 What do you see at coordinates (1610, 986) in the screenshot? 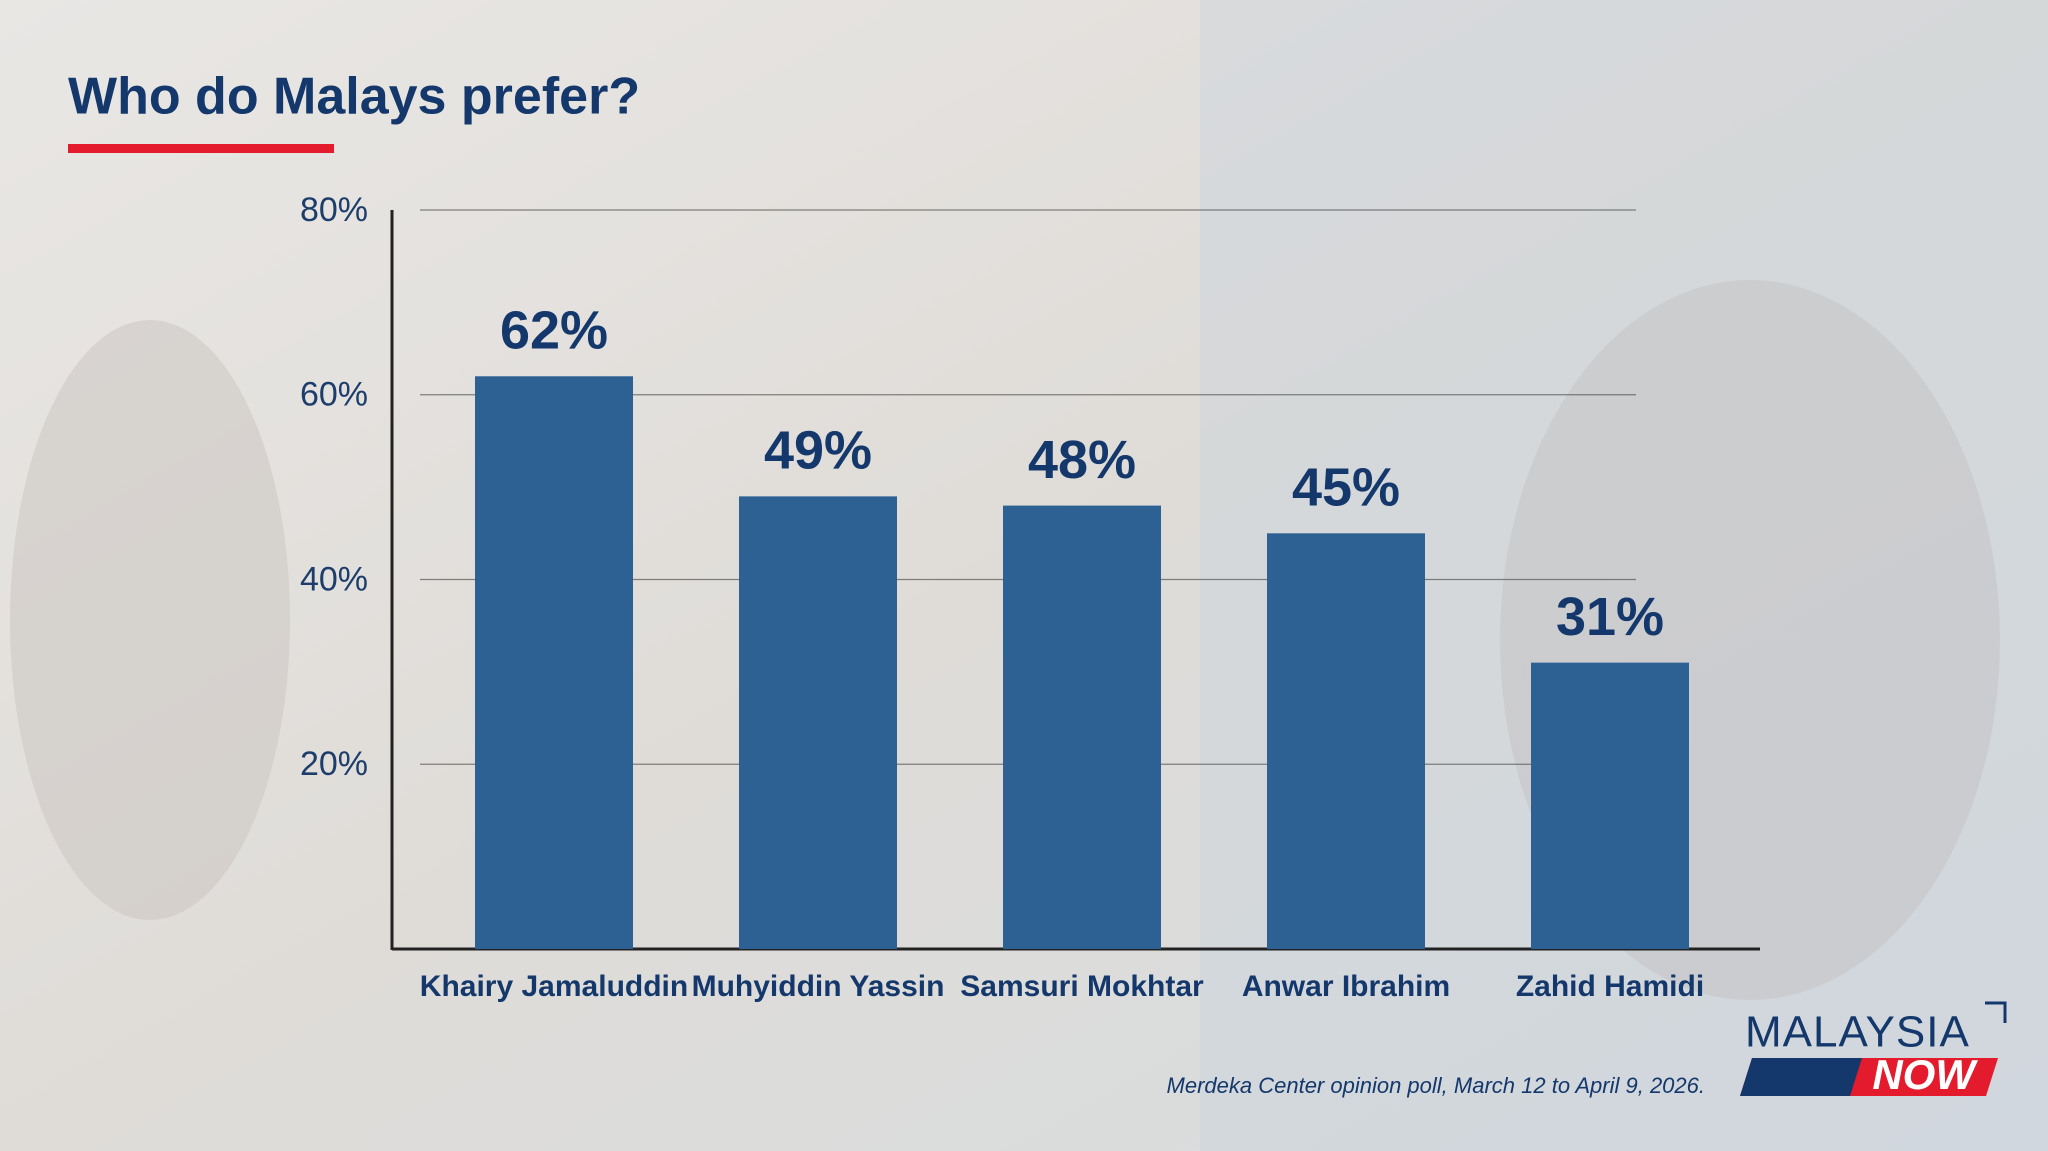
I see `x-tick-label: Zahid Hamidi` at bounding box center [1610, 986].